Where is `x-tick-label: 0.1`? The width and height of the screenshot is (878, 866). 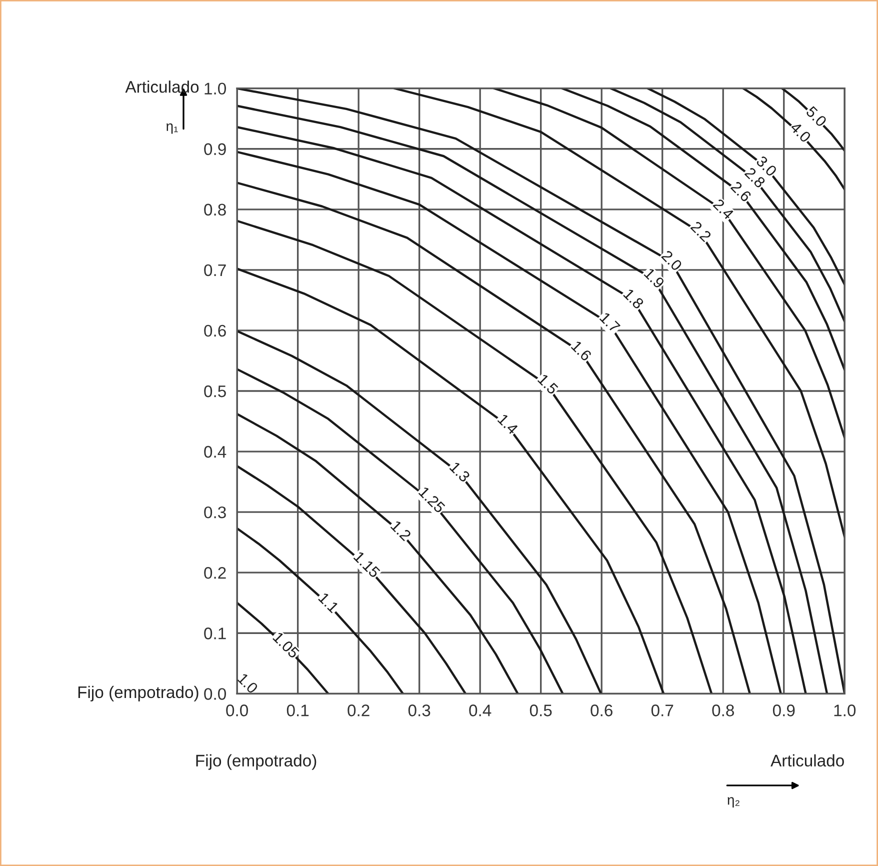 x-tick-label: 0.1 is located at coordinates (297, 710).